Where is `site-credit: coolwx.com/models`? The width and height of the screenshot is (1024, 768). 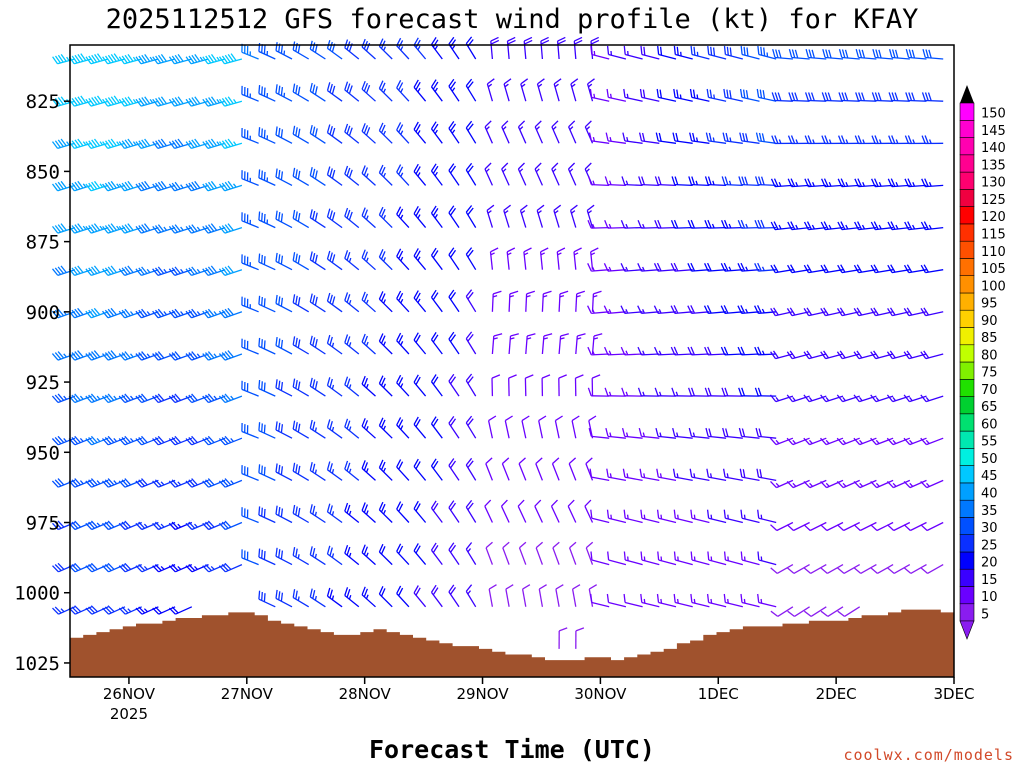
site-credit: coolwx.com/models is located at coordinates (928, 755).